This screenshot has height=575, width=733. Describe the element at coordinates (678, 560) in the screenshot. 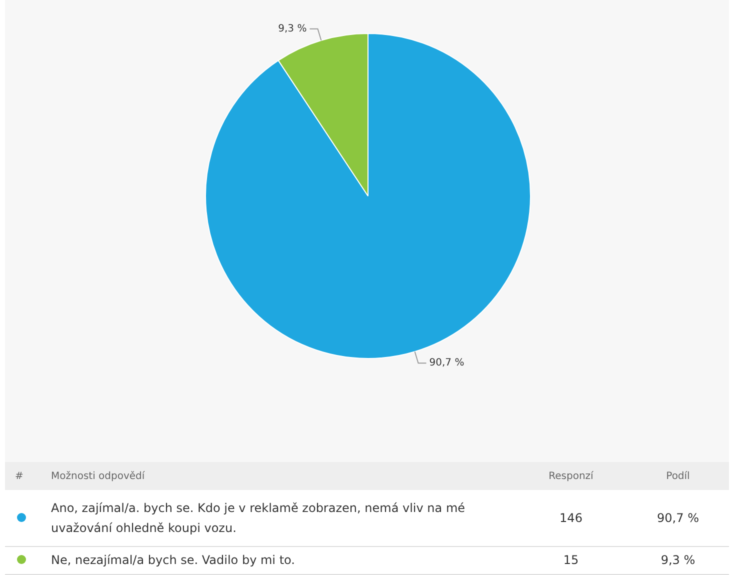

I see `text: 9,3 %` at that location.